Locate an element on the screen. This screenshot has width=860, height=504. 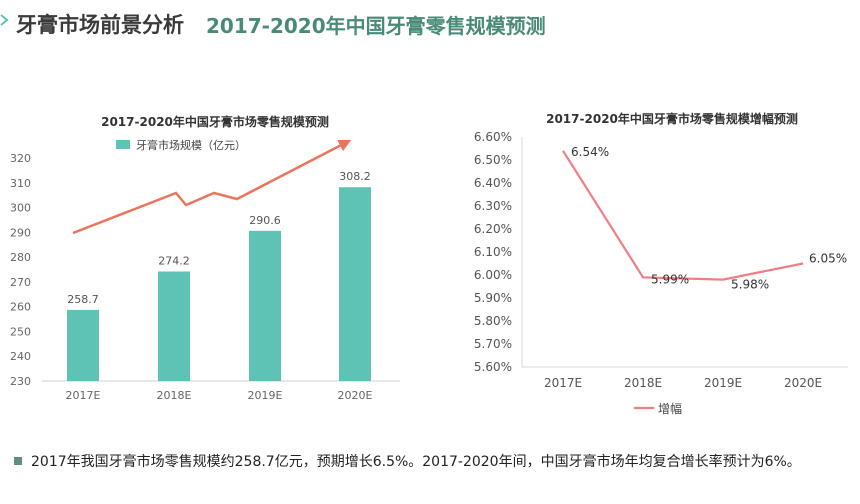
growth-series-line is located at coordinates (683, 215).